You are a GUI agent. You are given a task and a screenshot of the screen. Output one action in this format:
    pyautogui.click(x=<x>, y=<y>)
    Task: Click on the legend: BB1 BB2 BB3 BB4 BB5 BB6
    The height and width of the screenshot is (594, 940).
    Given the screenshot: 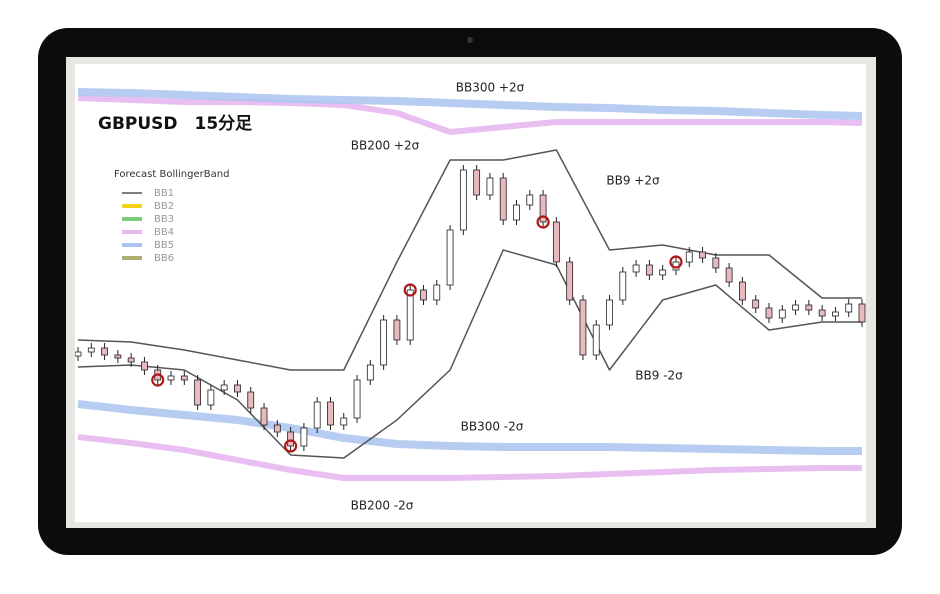 What is the action you would take?
    pyautogui.click(x=148, y=226)
    